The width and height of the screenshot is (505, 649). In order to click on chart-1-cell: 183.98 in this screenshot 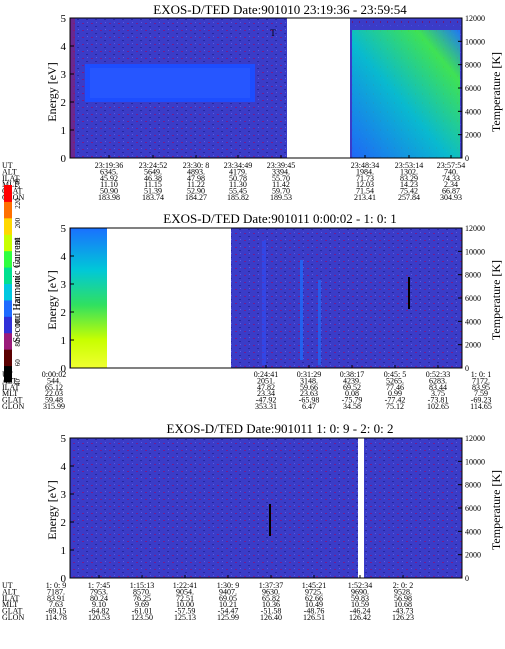, I will do `click(109, 197)`.